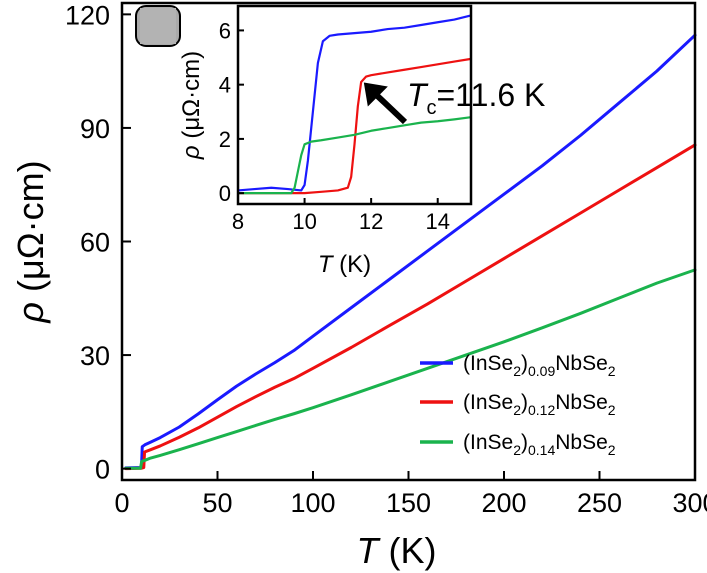 Image resolution: width=707 pixels, height=573 pixels. I want to click on inset-y-axis-title: ρ (μΩ·cm), so click(191, 105).